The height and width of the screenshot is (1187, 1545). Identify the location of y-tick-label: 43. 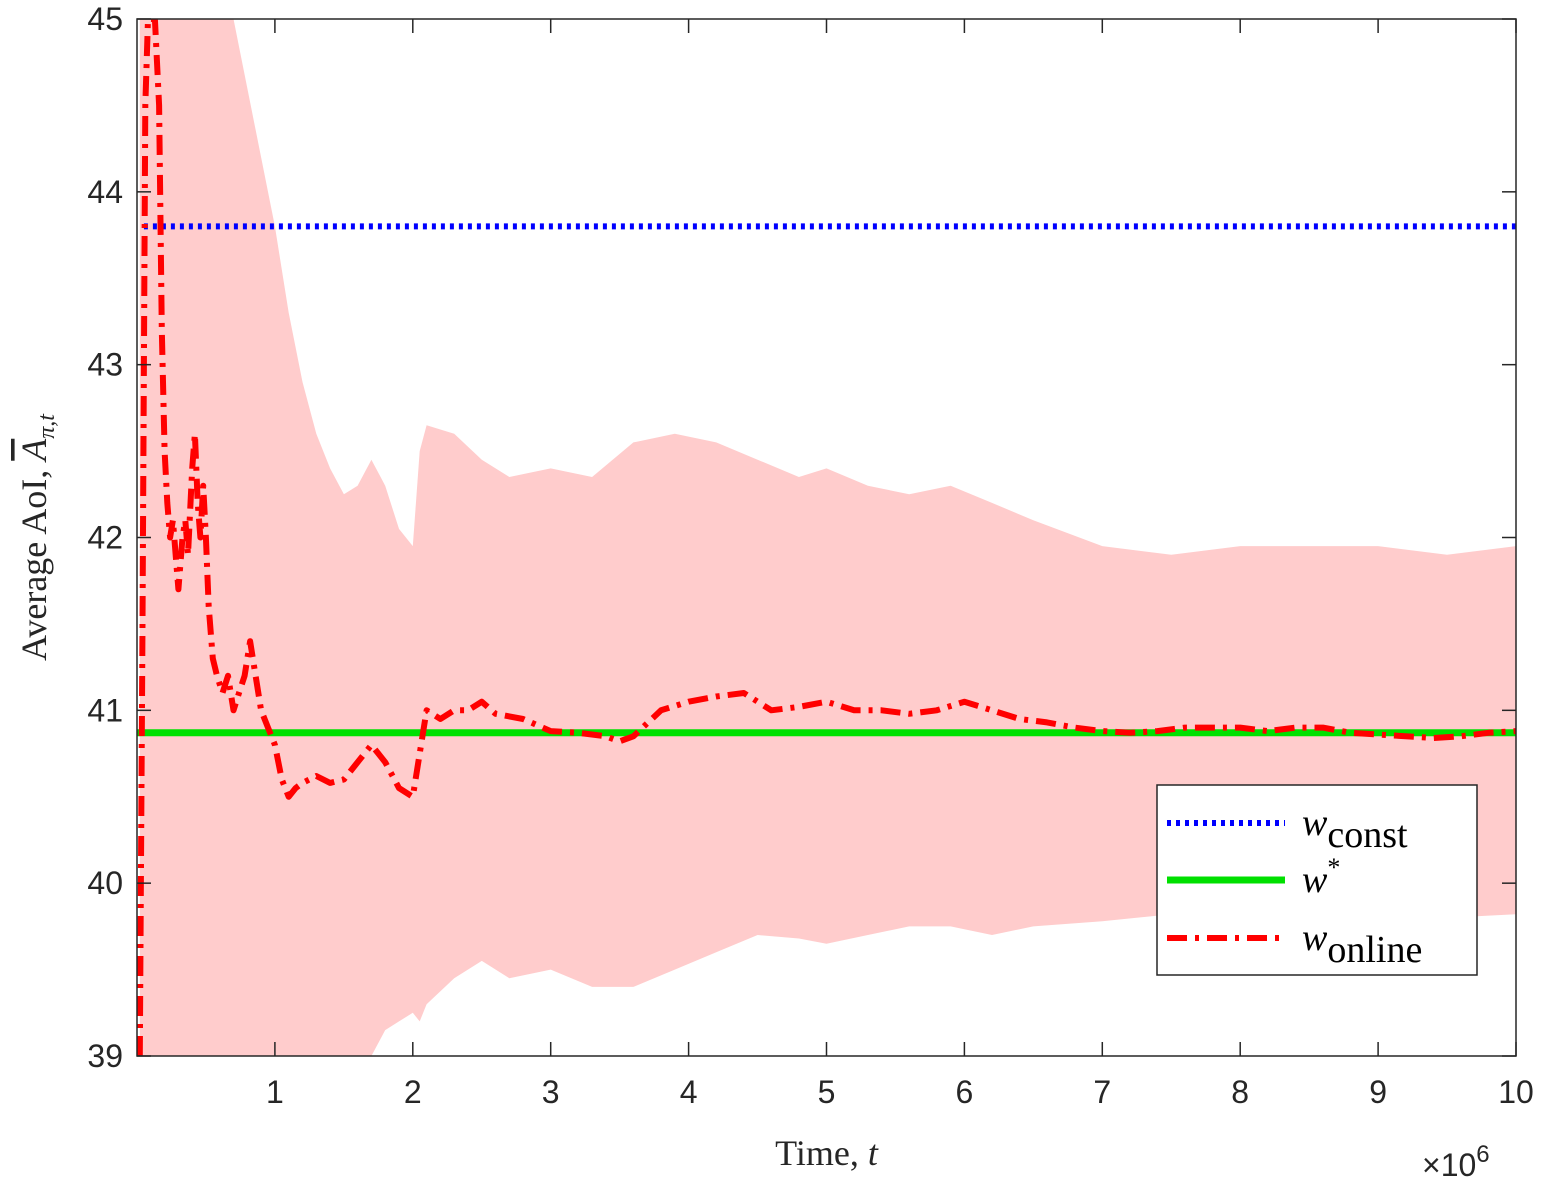
(105, 365).